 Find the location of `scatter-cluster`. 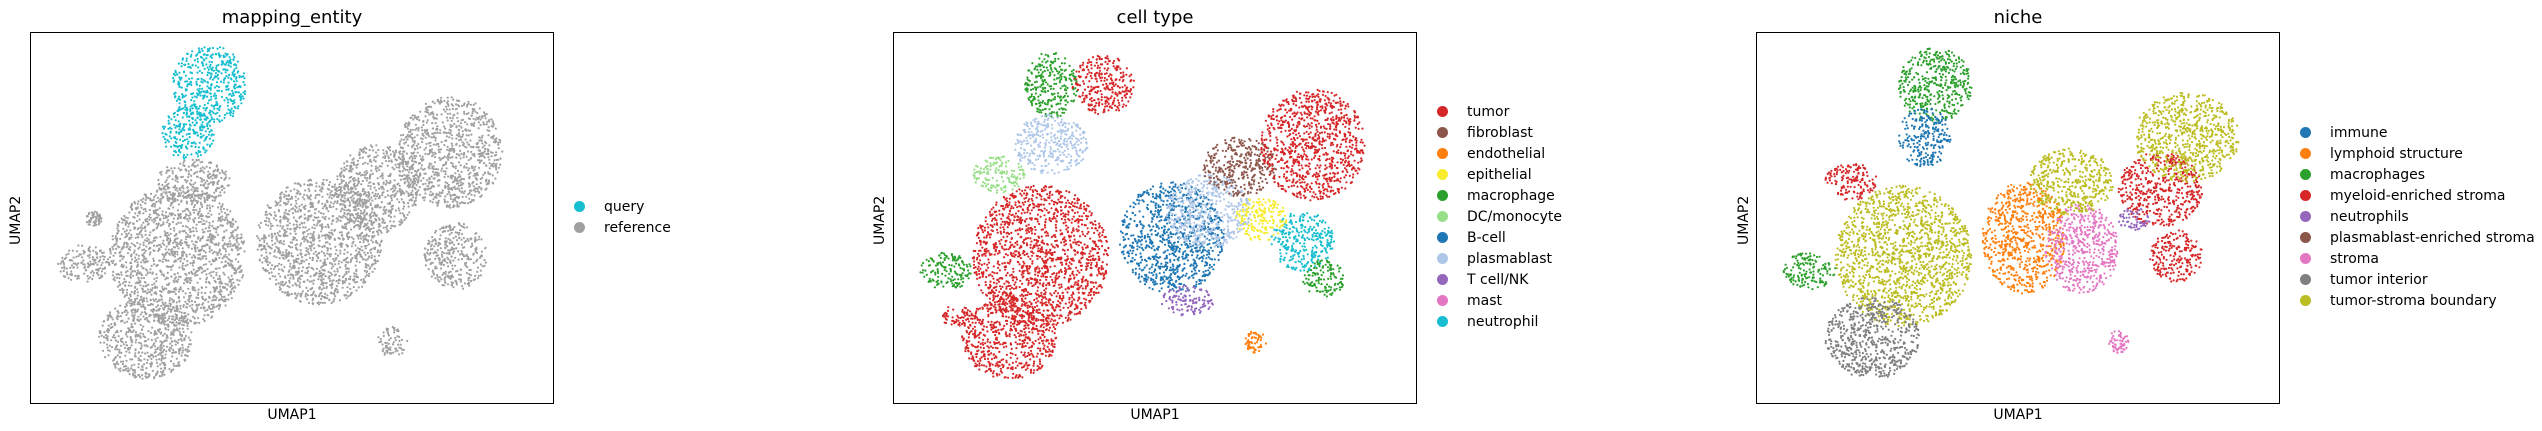

scatter-cluster is located at coordinates (451, 152).